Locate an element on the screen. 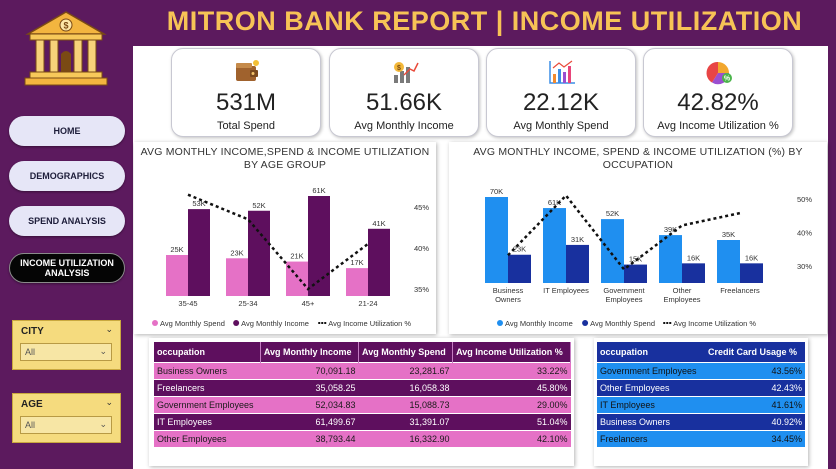  table-row: IT Employees 41.61% is located at coordinates (701, 404).